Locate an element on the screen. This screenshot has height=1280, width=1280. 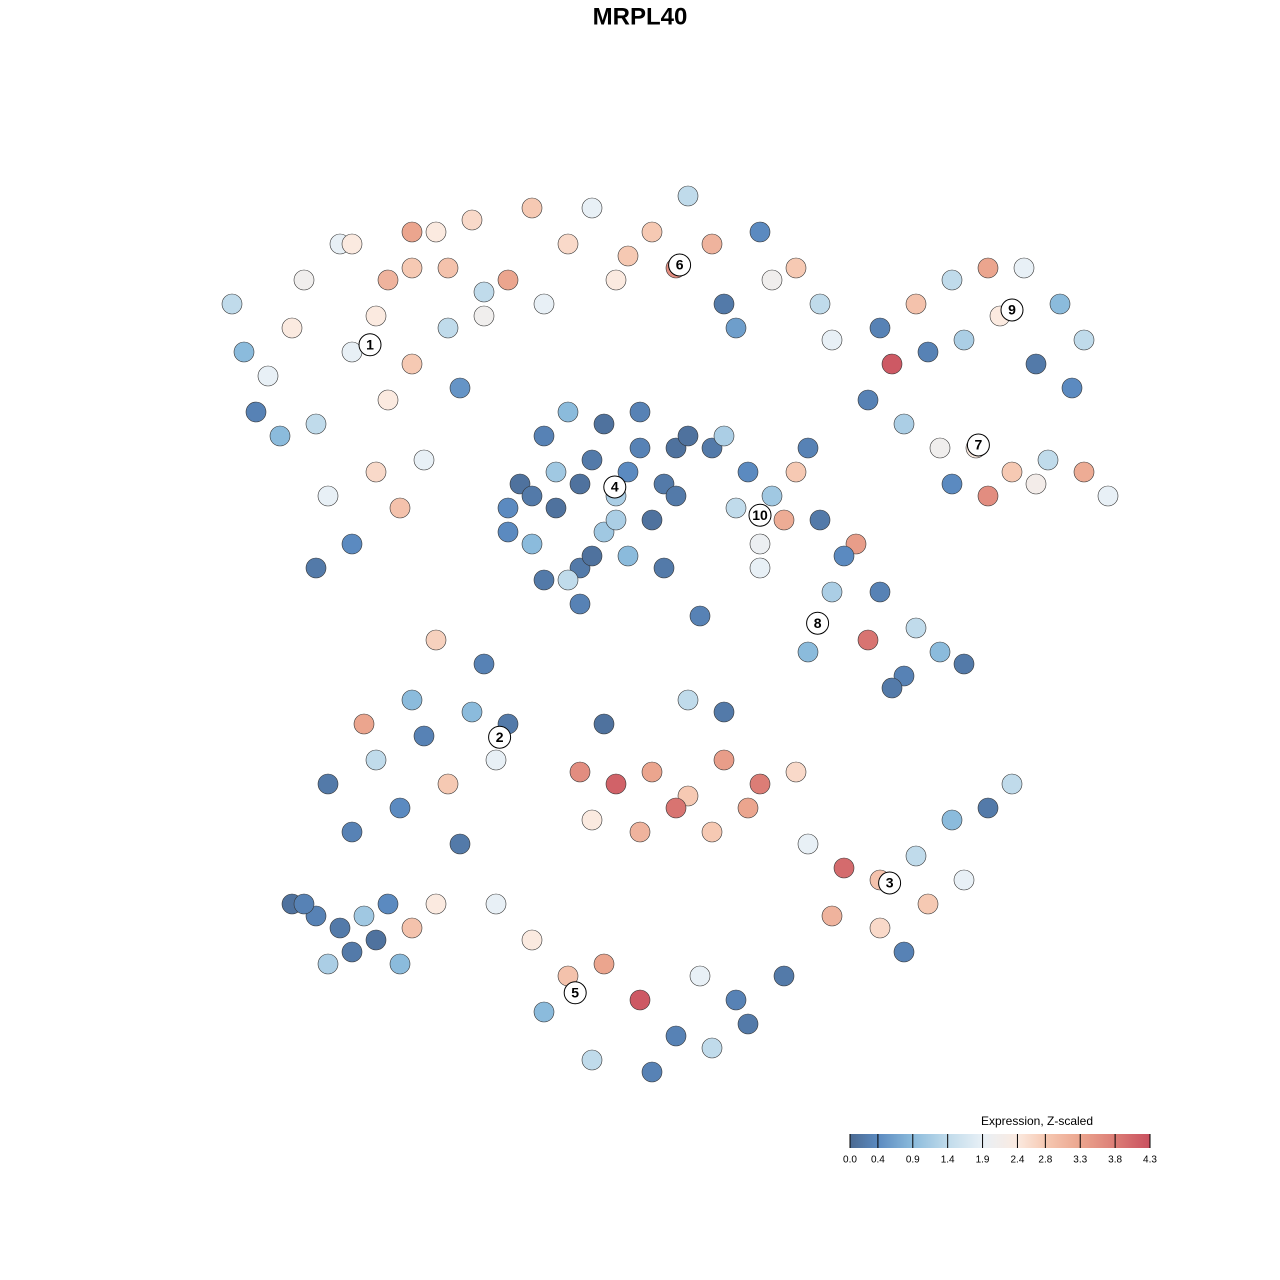
cluster-label: 2 is located at coordinates (500, 737).